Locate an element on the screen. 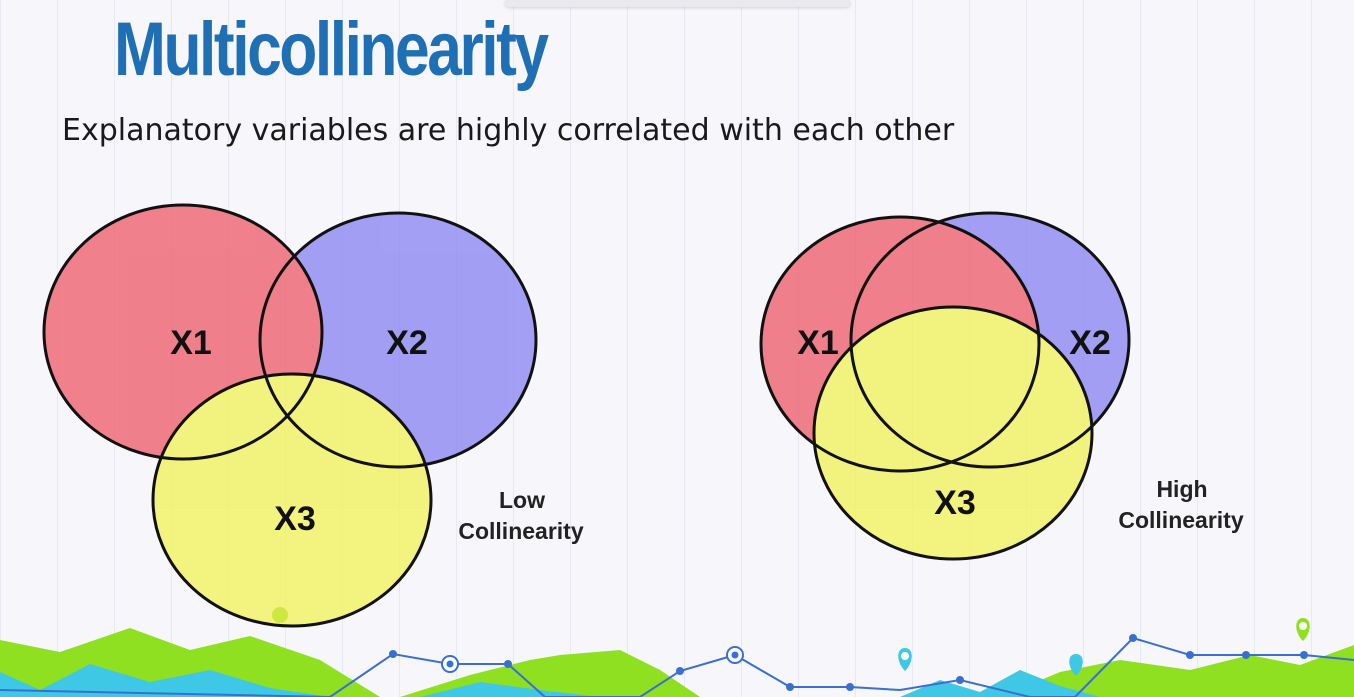 The image size is (1354, 697). low-x1-label: X1 is located at coordinates (191, 343).